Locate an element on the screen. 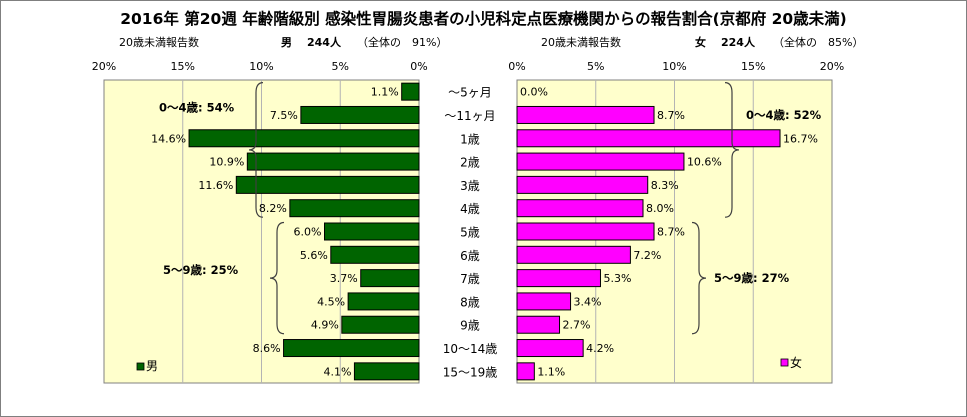 This screenshot has height=417, width=967. male-5-9-annotation: 5～9歳: 25% is located at coordinates (201, 270).